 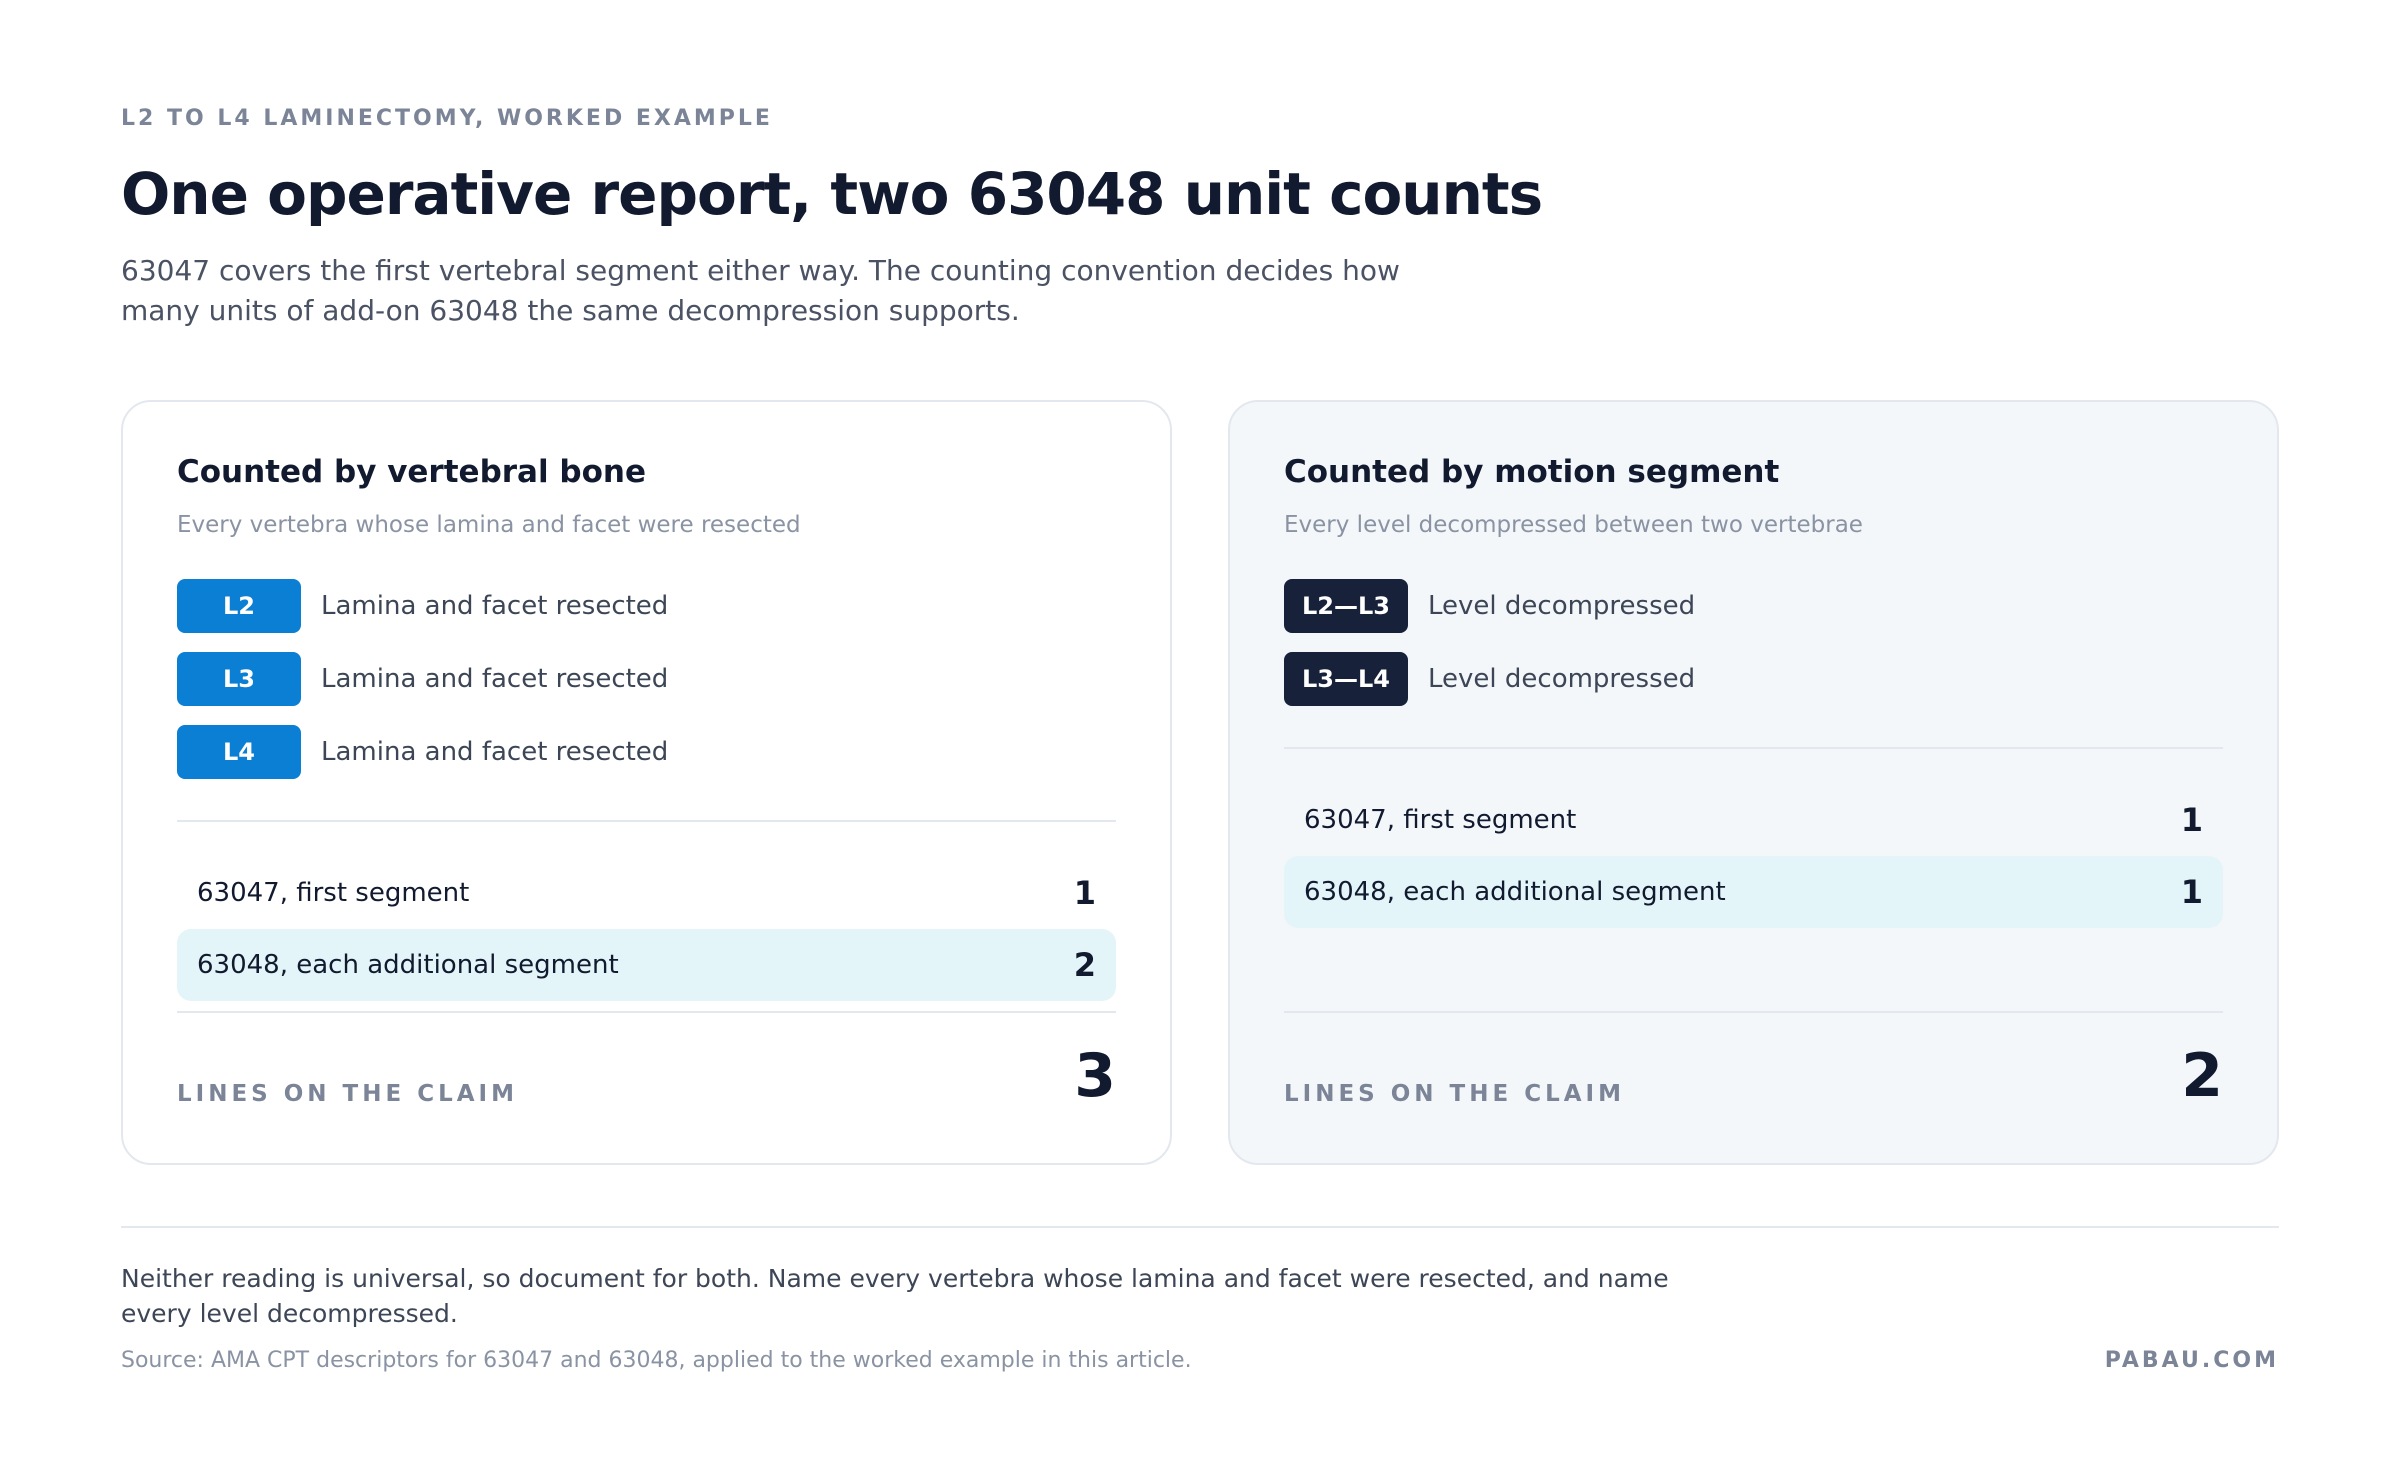 What do you see at coordinates (646, 965) in the screenshot?
I see `code-line: 63048, each additional segment 2` at bounding box center [646, 965].